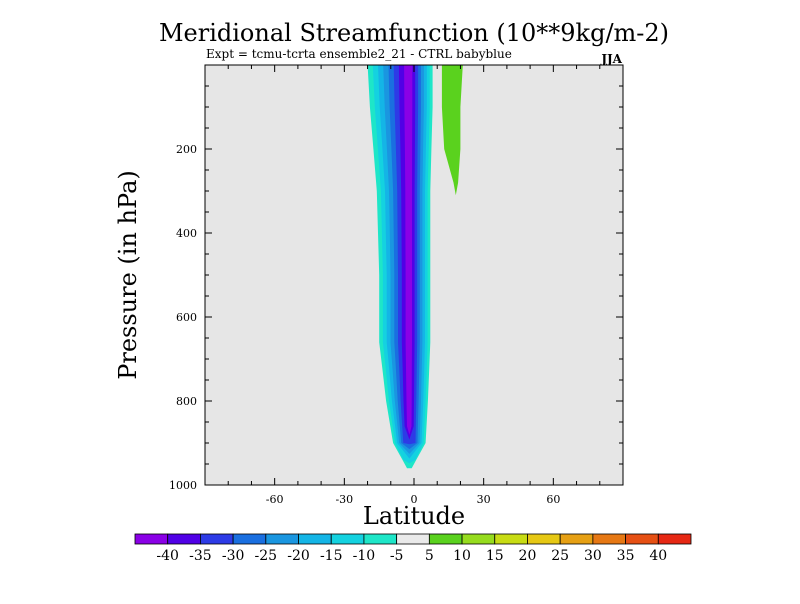  I want to click on x-tick-label: 60, so click(553, 499).